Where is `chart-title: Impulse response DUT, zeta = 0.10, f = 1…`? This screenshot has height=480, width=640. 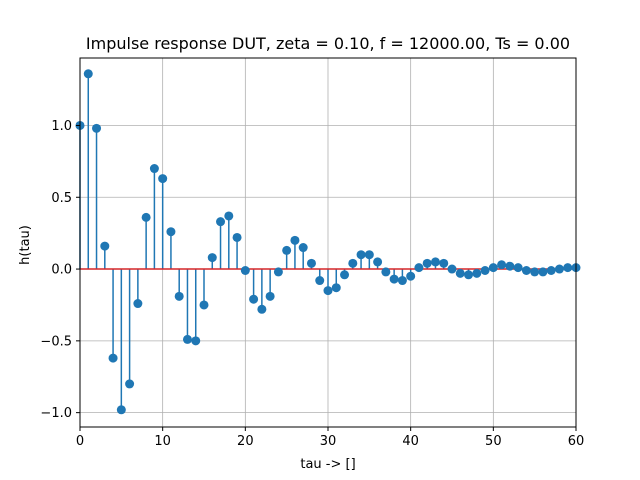 chart-title: Impulse response DUT, zeta = 0.10, f = 1… is located at coordinates (328, 43).